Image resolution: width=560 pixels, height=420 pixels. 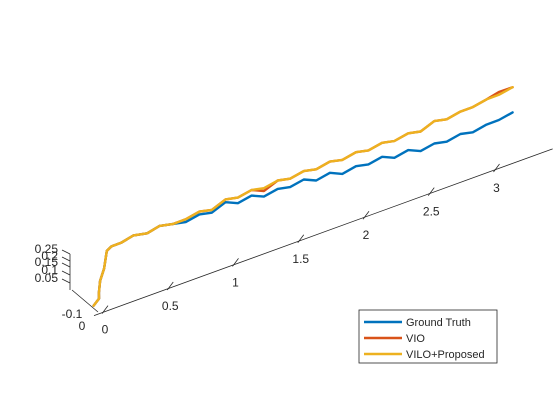 What do you see at coordinates (496, 188) in the screenshot?
I see `x-tick-label: 3` at bounding box center [496, 188].